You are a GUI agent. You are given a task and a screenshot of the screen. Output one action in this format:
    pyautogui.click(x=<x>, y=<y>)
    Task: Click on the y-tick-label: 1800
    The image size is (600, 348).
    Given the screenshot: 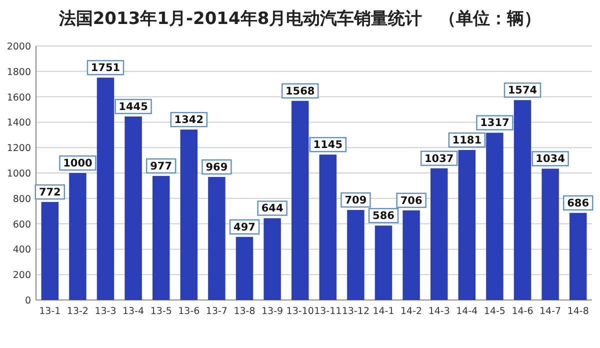 What is the action you would take?
    pyautogui.click(x=18, y=72)
    